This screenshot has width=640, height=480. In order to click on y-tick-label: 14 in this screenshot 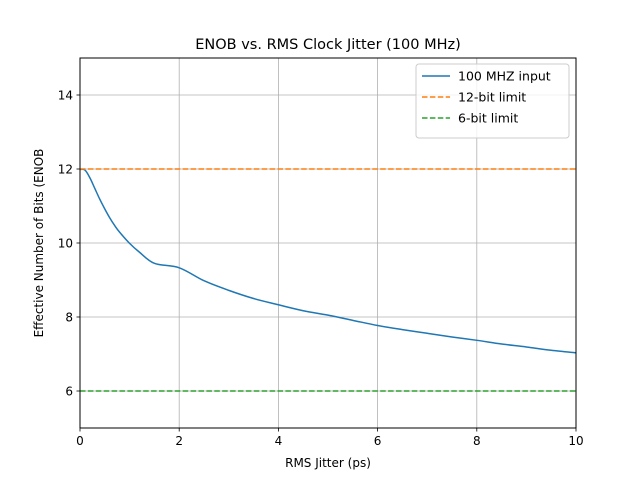, I will do `click(65, 96)`.